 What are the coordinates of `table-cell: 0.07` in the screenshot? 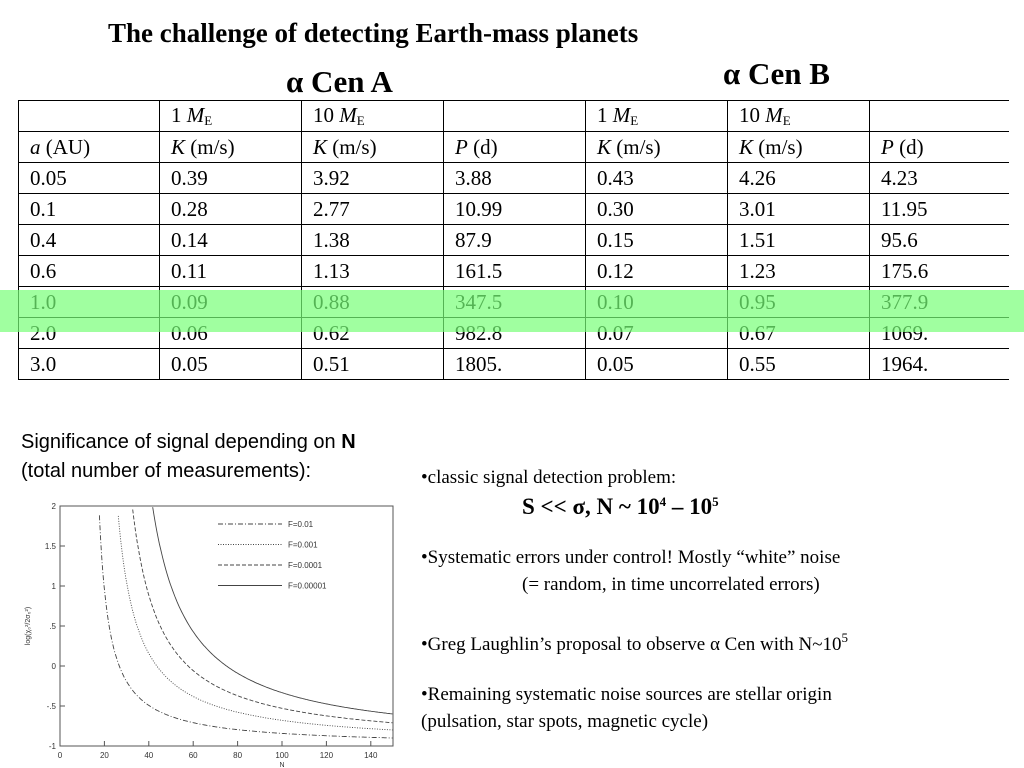 It's located at (656, 333).